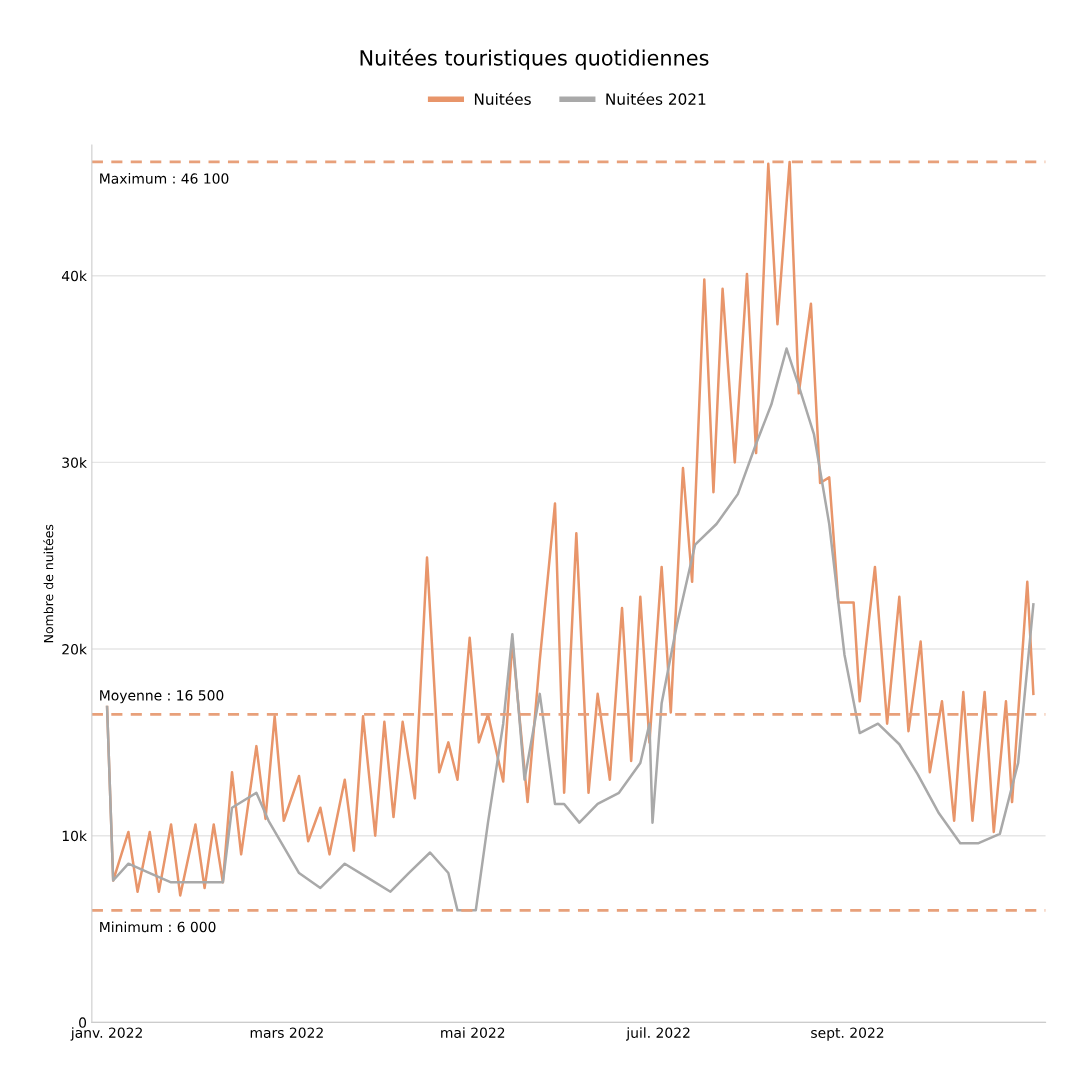  Describe the element at coordinates (74, 276) in the screenshot. I see `y-tick-label: 40k` at that location.